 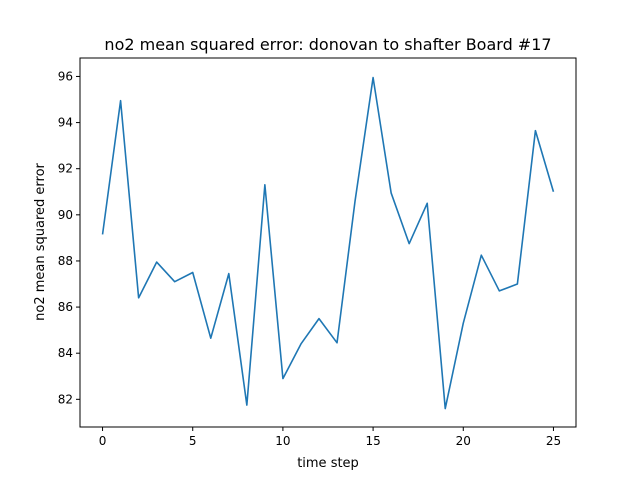 I want to click on y-axis-label: no2 mean squared error, so click(x=40, y=241).